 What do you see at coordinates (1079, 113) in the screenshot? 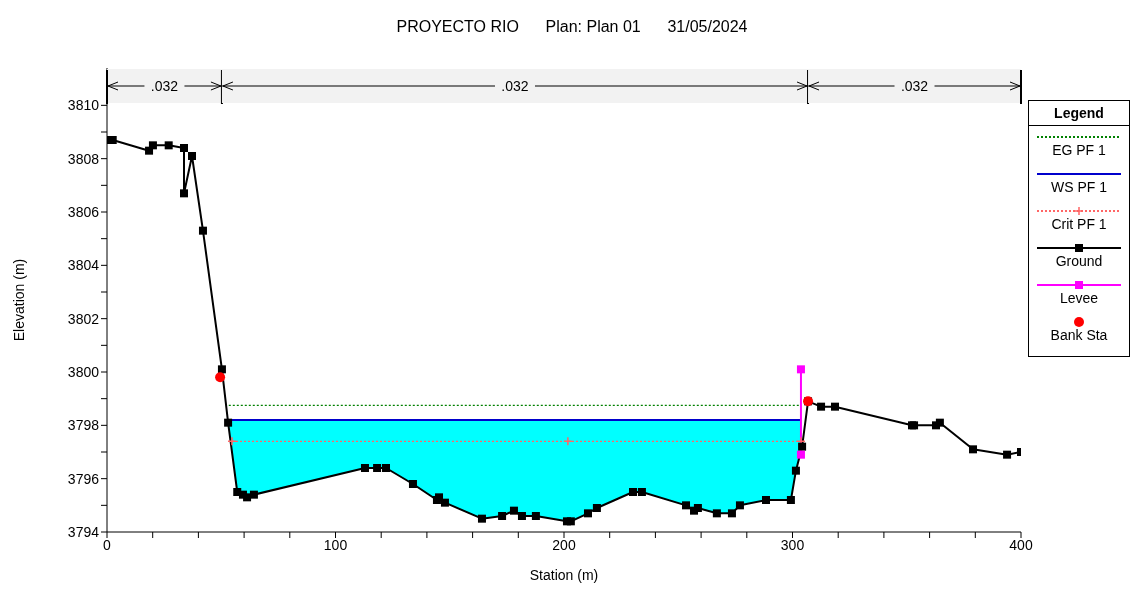
I see `legend-title: Legend` at bounding box center [1079, 113].